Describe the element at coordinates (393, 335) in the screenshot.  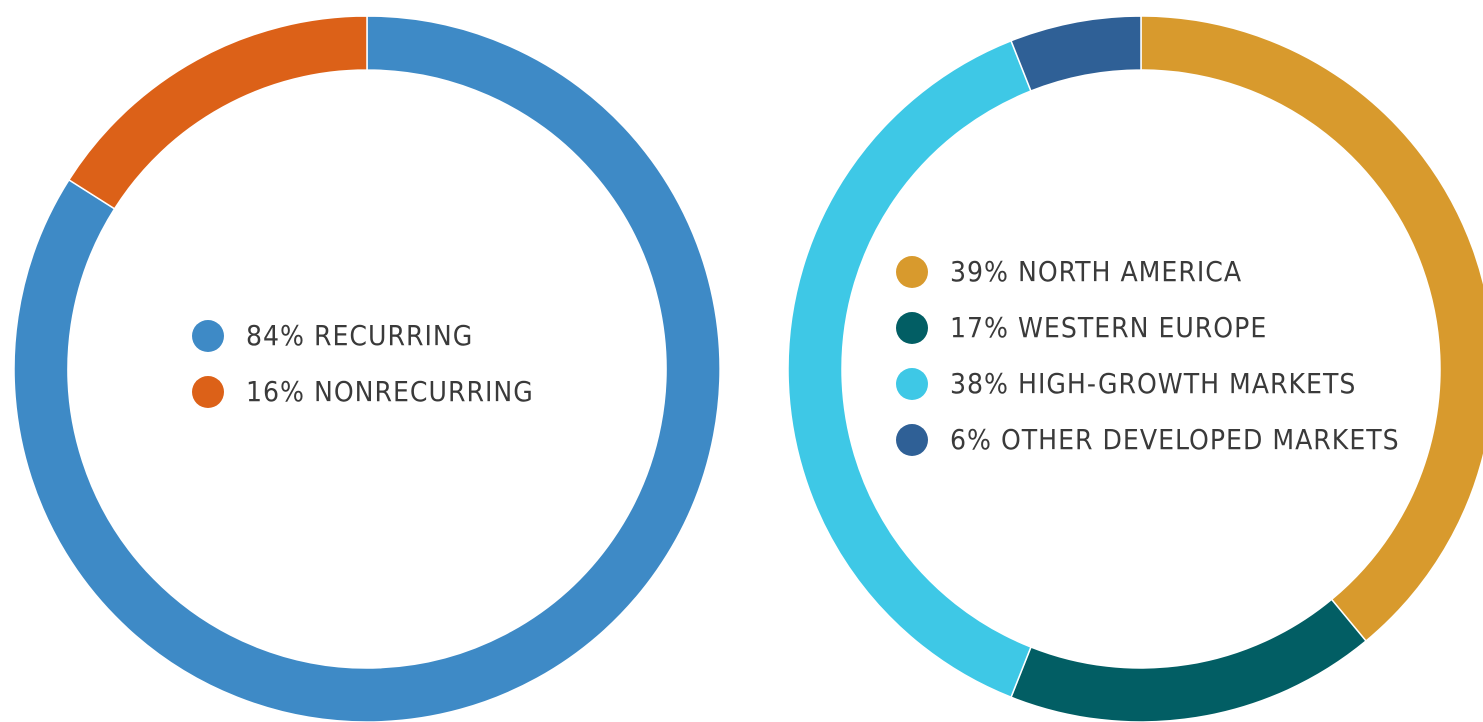
I see `legend-category: RECURRING` at that location.